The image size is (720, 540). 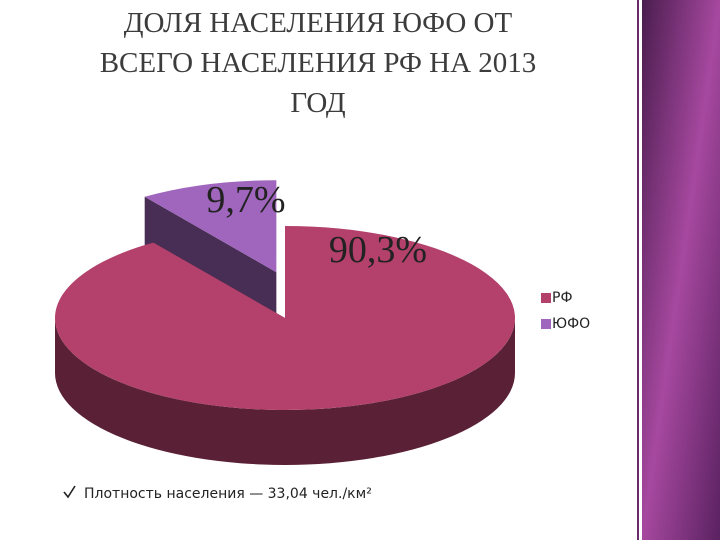 I want to click on chart-title: ВСЕГО НАСЕЛЕНИЯ РФ НА 2013, so click(x=318, y=63).